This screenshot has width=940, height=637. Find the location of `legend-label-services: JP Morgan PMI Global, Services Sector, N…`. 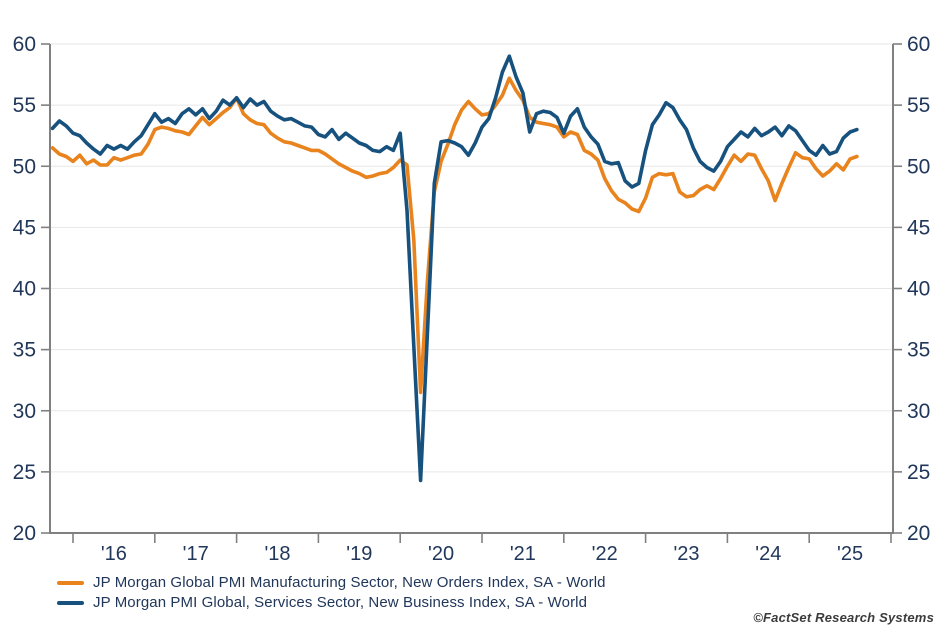

legend-label-services: JP Morgan PMI Global, Services Sector, N… is located at coordinates (340, 602).